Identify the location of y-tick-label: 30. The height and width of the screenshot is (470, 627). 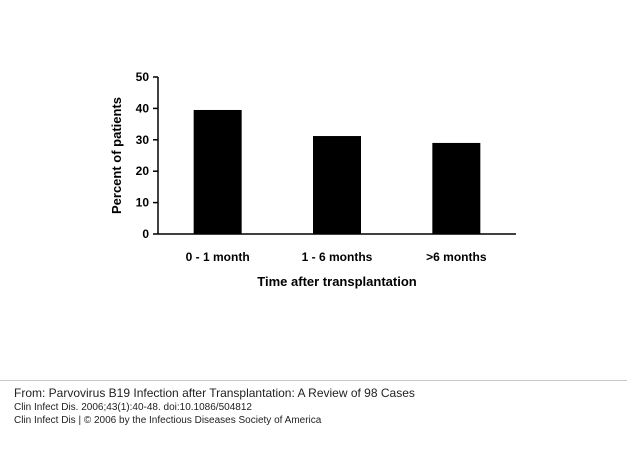
(143, 140).